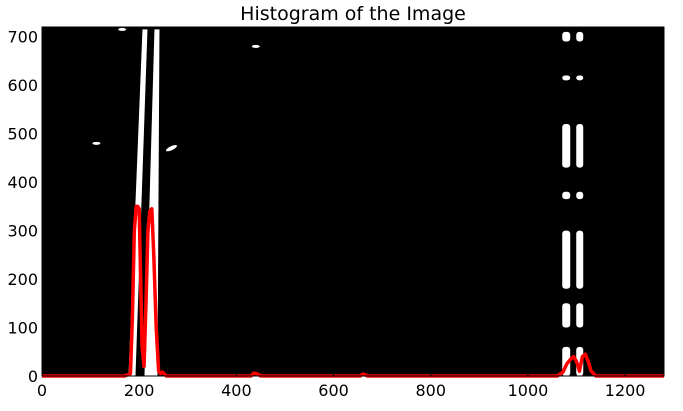 The height and width of the screenshot is (411, 683). What do you see at coordinates (22, 328) in the screenshot?
I see `y-tick-label: 100` at bounding box center [22, 328].